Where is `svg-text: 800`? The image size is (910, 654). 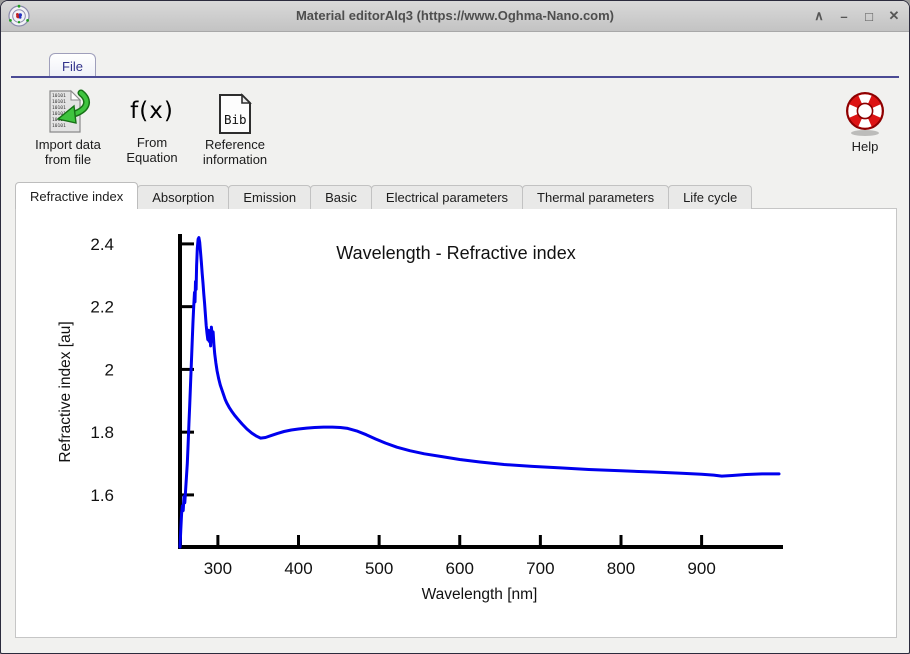
svg-text: 800 is located at coordinates (621, 568).